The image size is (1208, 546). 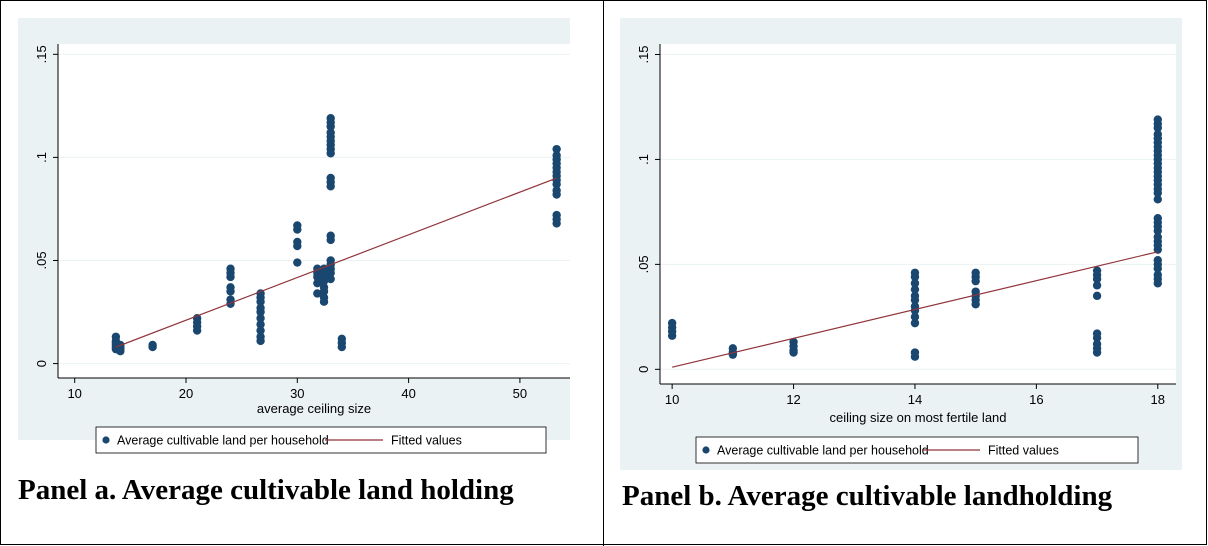 What do you see at coordinates (266, 490) in the screenshot?
I see `panel-a-caption: Panel a. Average cultivable land holding` at bounding box center [266, 490].